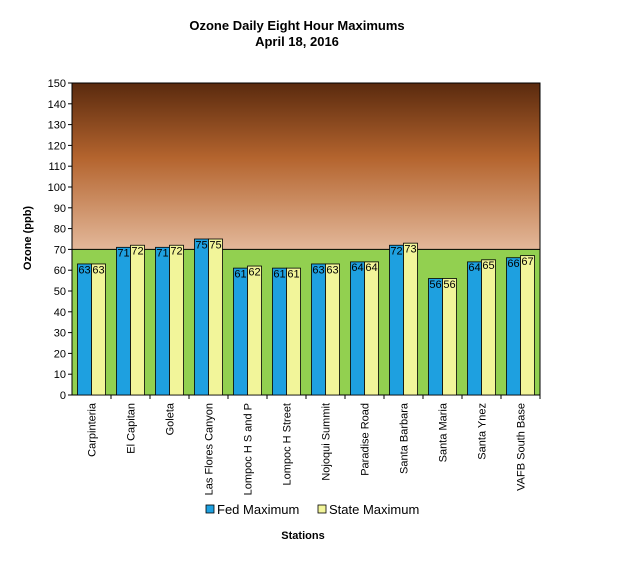  I want to click on data-label-state: 73, so click(410, 249).